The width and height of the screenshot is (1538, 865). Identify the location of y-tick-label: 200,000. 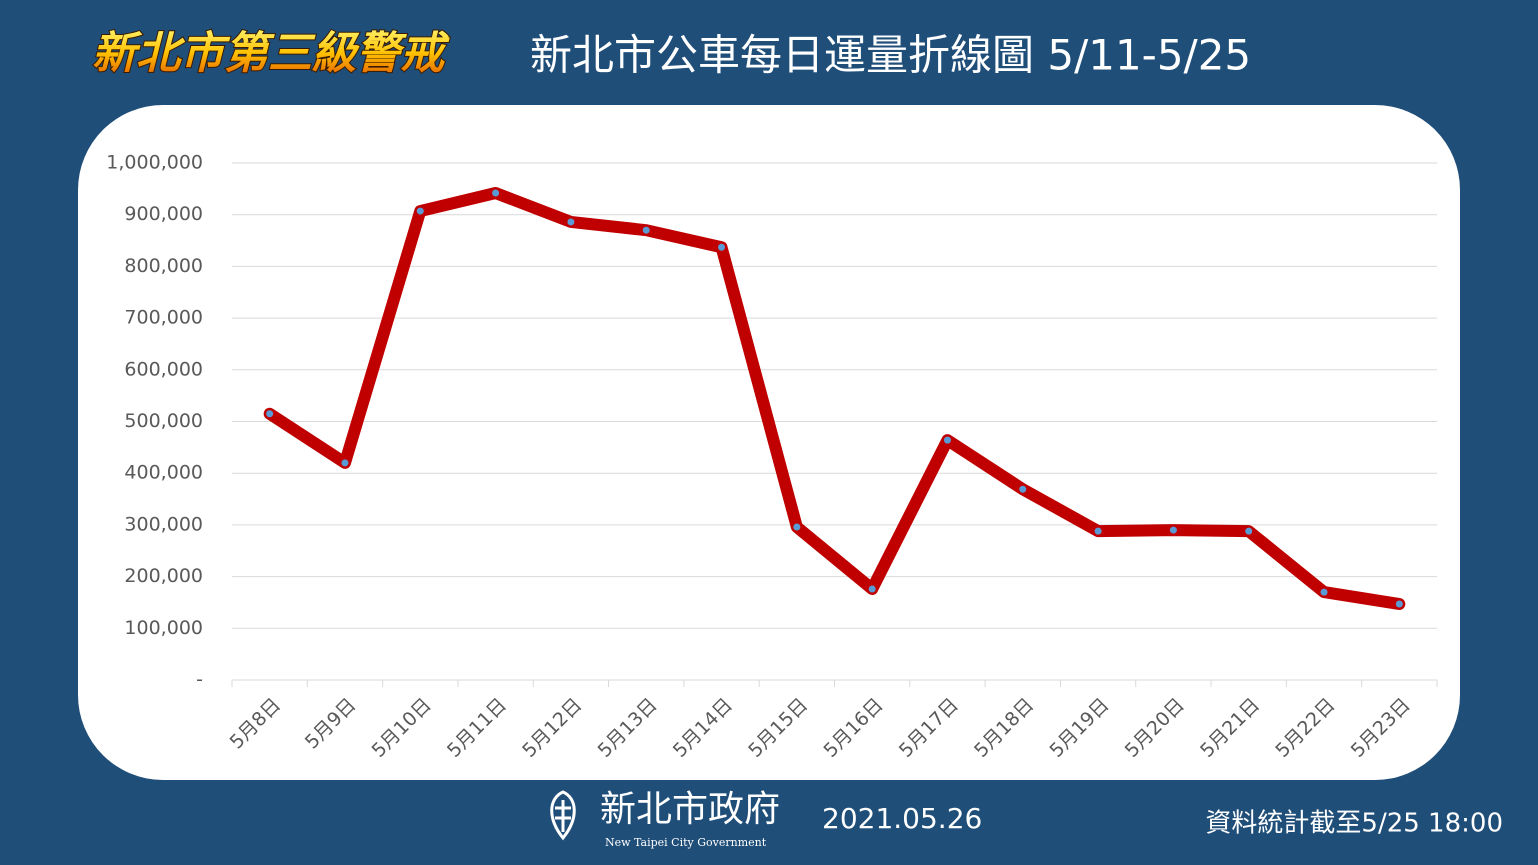
(163, 576).